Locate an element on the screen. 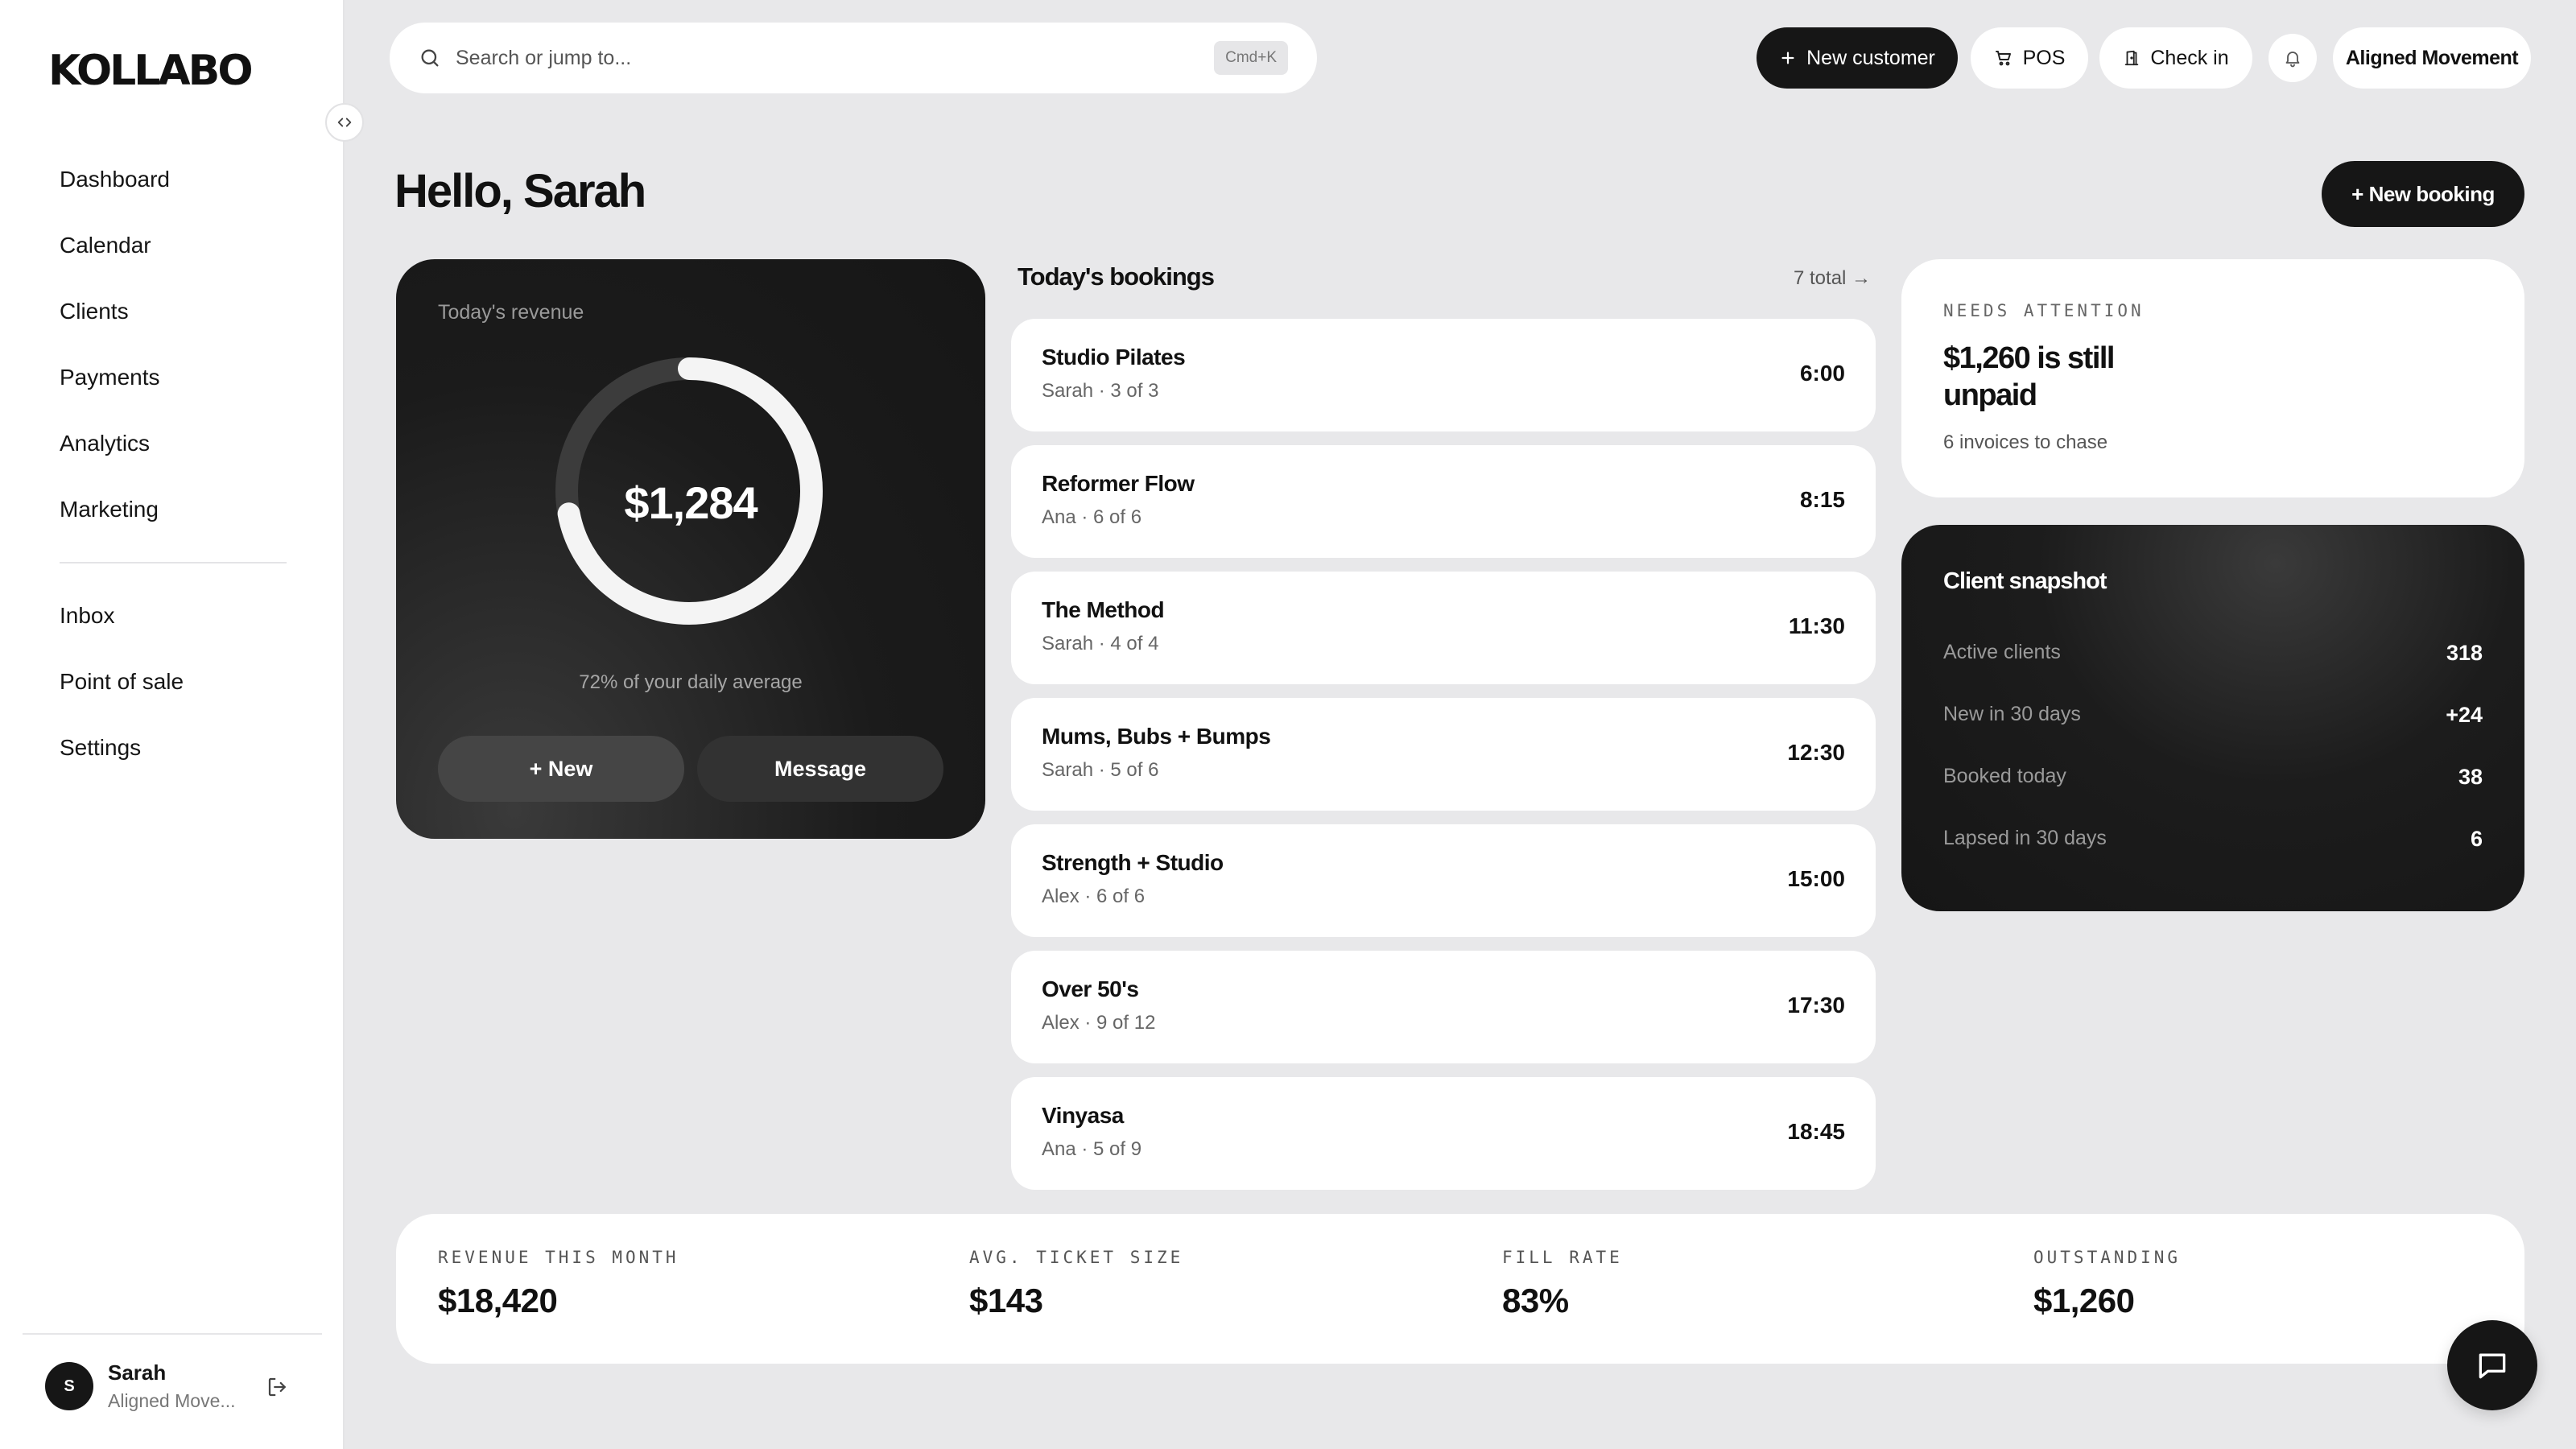 This screenshot has height=1449, width=2576. check-in-label: Check in is located at coordinates (2189, 57).